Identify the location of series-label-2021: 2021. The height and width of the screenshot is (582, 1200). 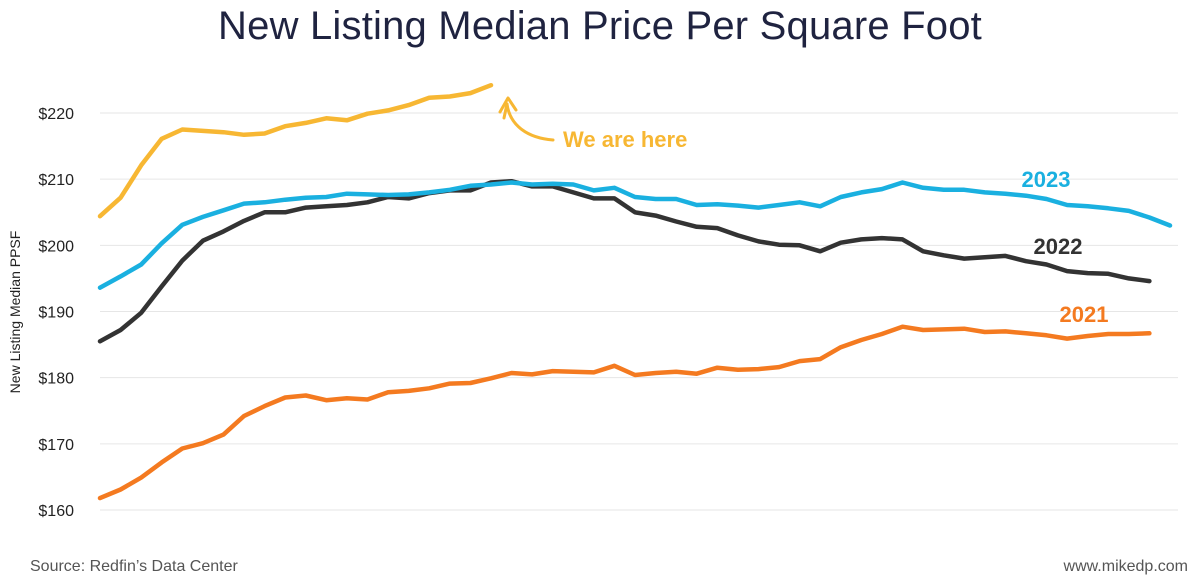
(1084, 314).